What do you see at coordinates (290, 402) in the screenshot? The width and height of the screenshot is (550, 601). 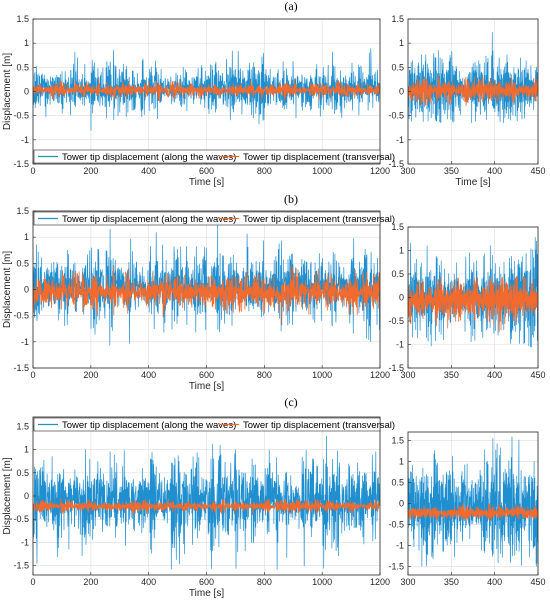 I see `panel-label: (c)` at bounding box center [290, 402].